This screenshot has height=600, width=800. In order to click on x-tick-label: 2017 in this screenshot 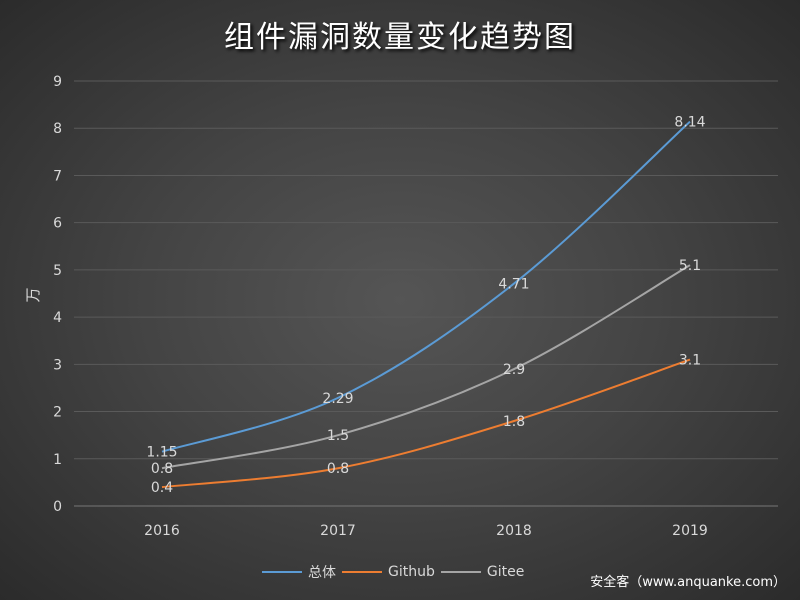, I will do `click(338, 531)`.